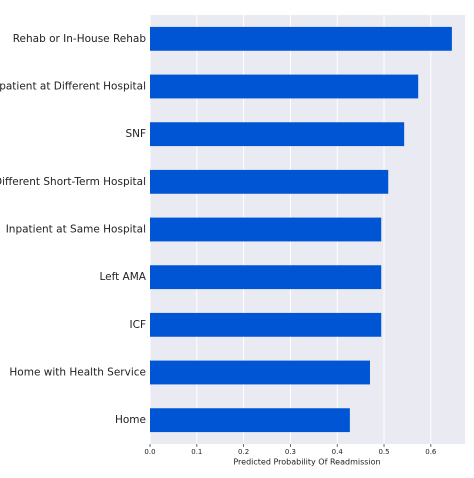  Describe the element at coordinates (135, 134) in the screenshot. I see `y-tick-label: SNF` at that location.